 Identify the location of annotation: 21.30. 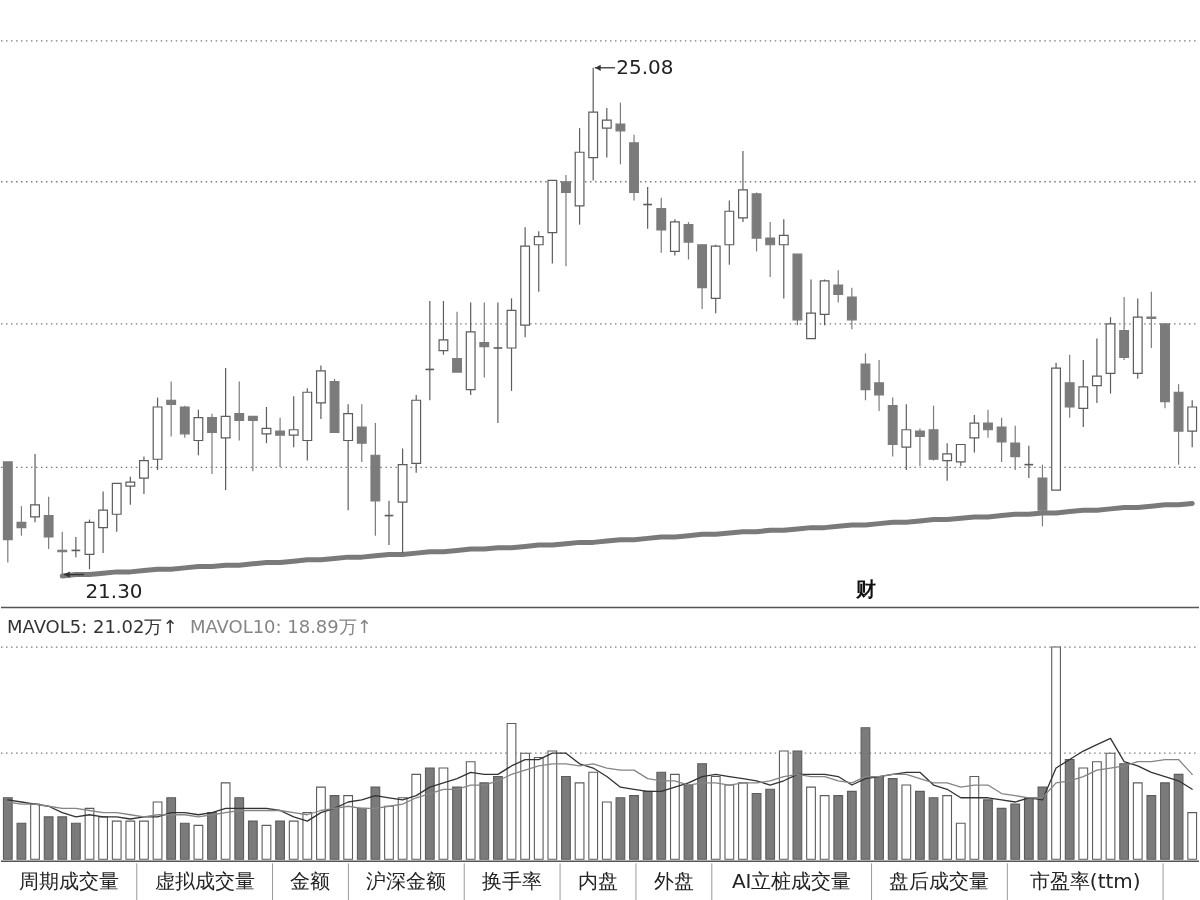
(114, 590).